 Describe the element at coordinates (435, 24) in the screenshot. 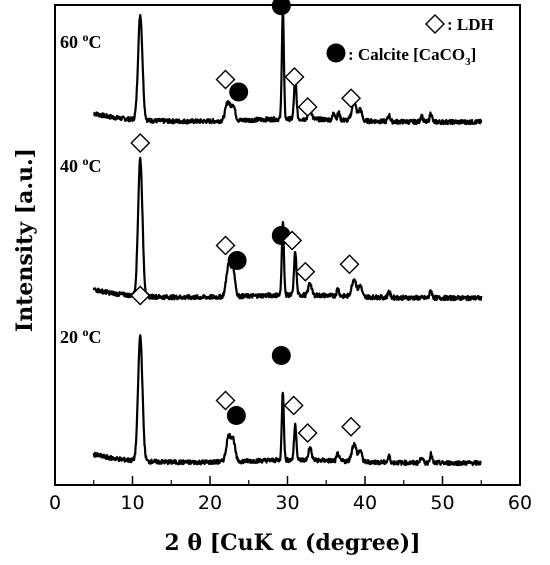

I see `legend-ldh-marker` at that location.